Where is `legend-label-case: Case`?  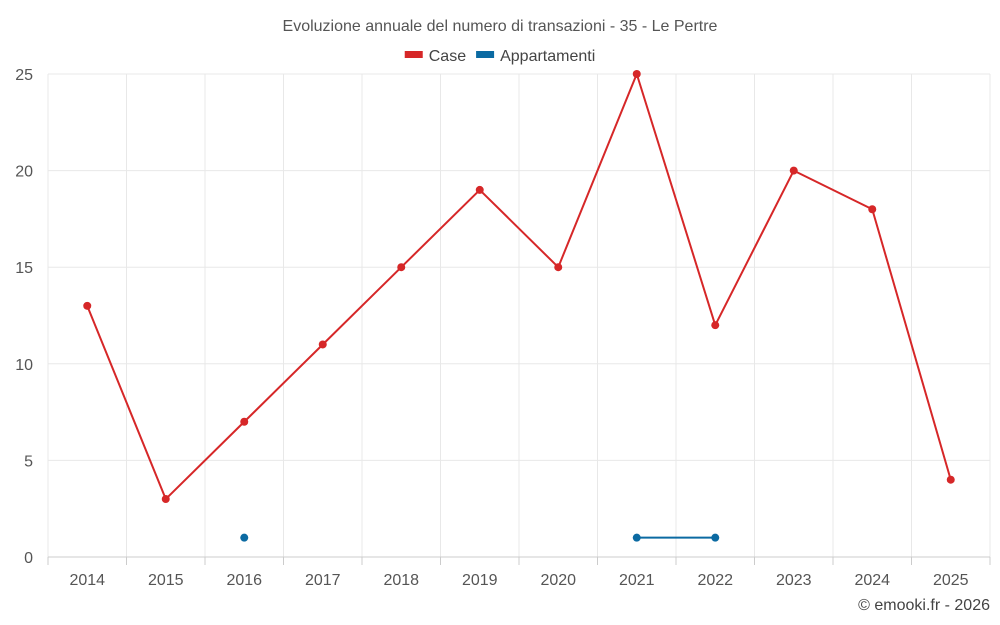
legend-label-case: Case is located at coordinates (447, 56).